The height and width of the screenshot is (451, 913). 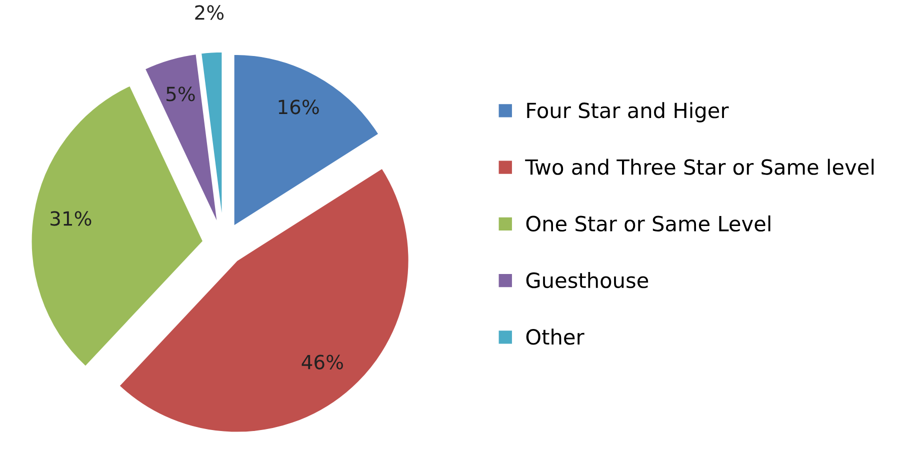 I want to click on legend-label: Other, so click(x=555, y=336).